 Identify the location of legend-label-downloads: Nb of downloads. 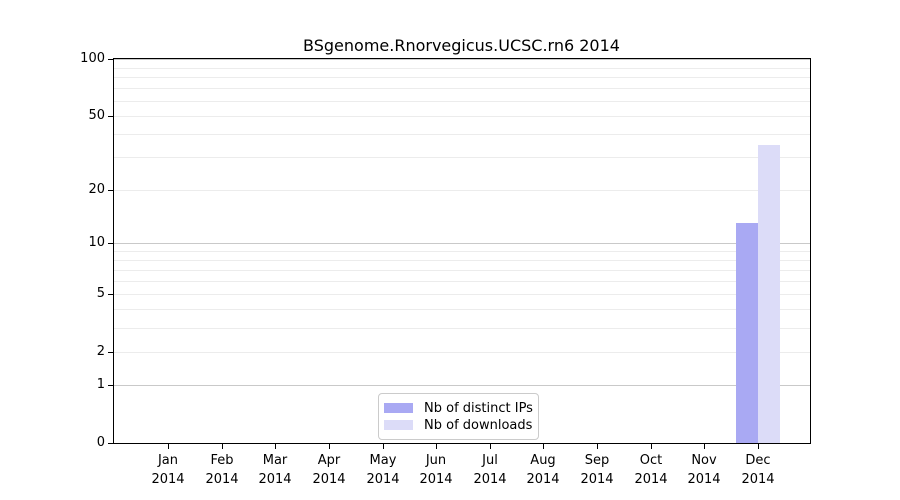
(478, 425).